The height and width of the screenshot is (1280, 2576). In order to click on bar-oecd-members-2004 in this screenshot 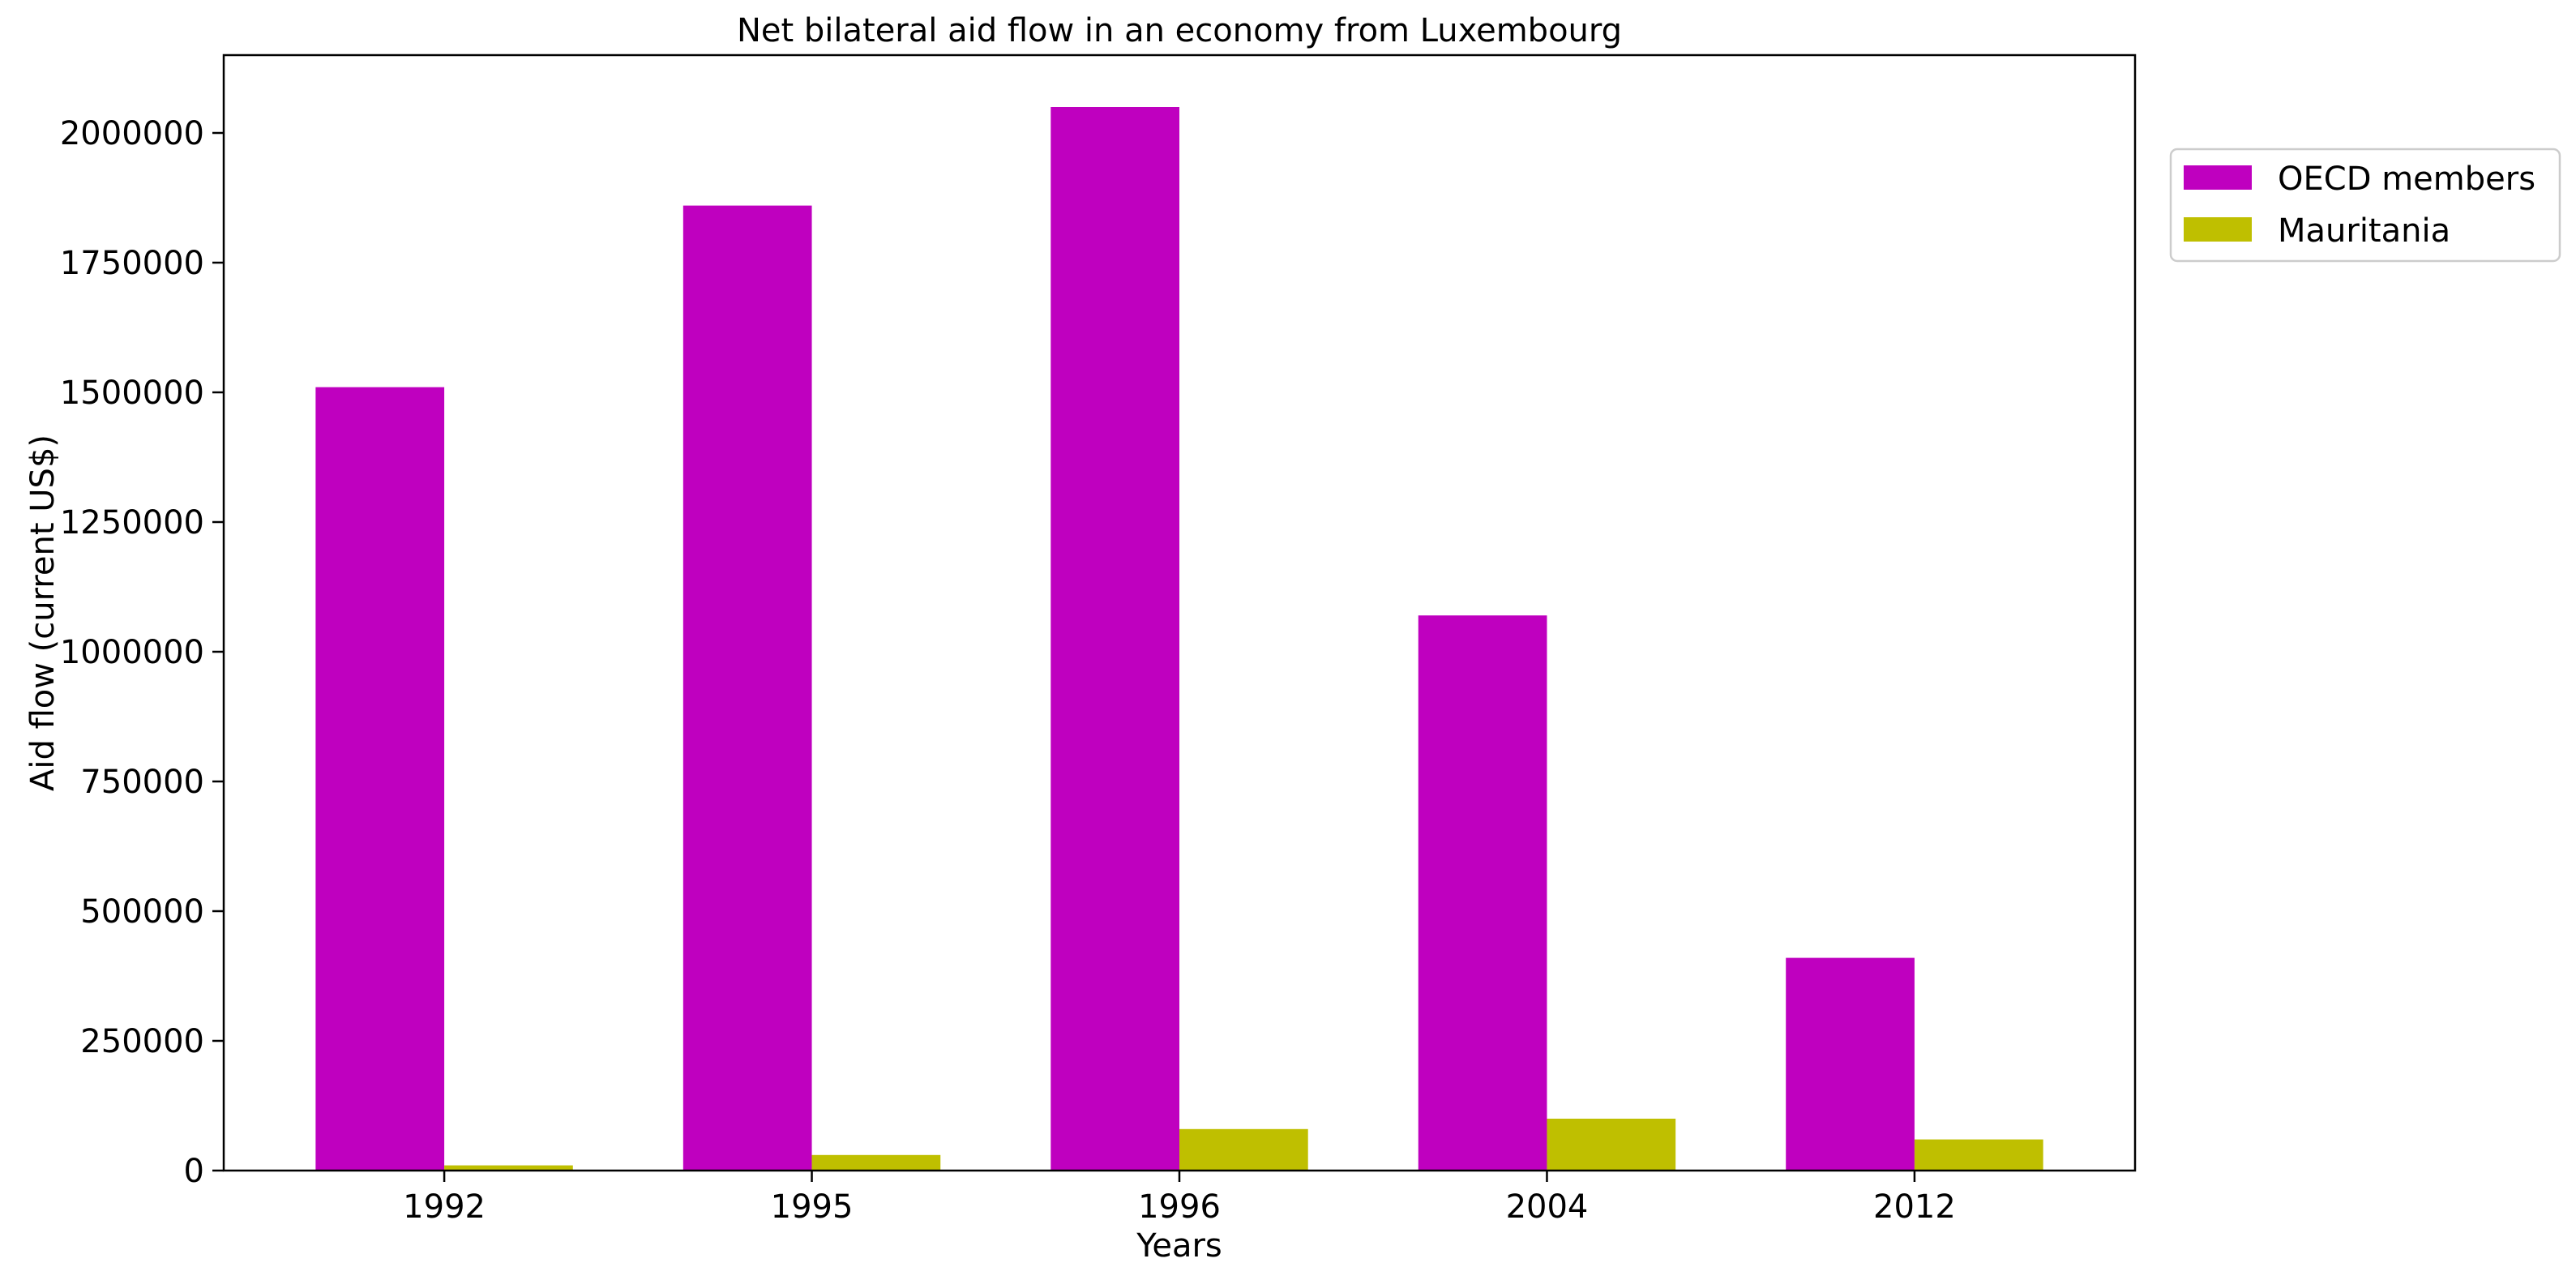, I will do `click(1482, 893)`.